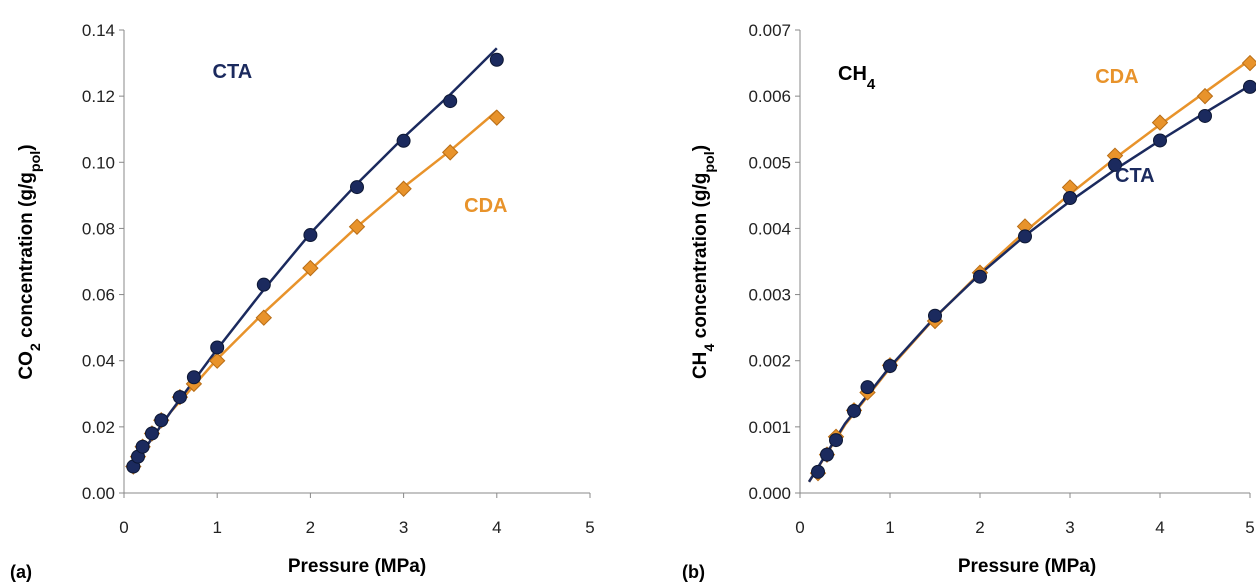  I want to click on y-tick-label: 0.005, so click(769, 162).